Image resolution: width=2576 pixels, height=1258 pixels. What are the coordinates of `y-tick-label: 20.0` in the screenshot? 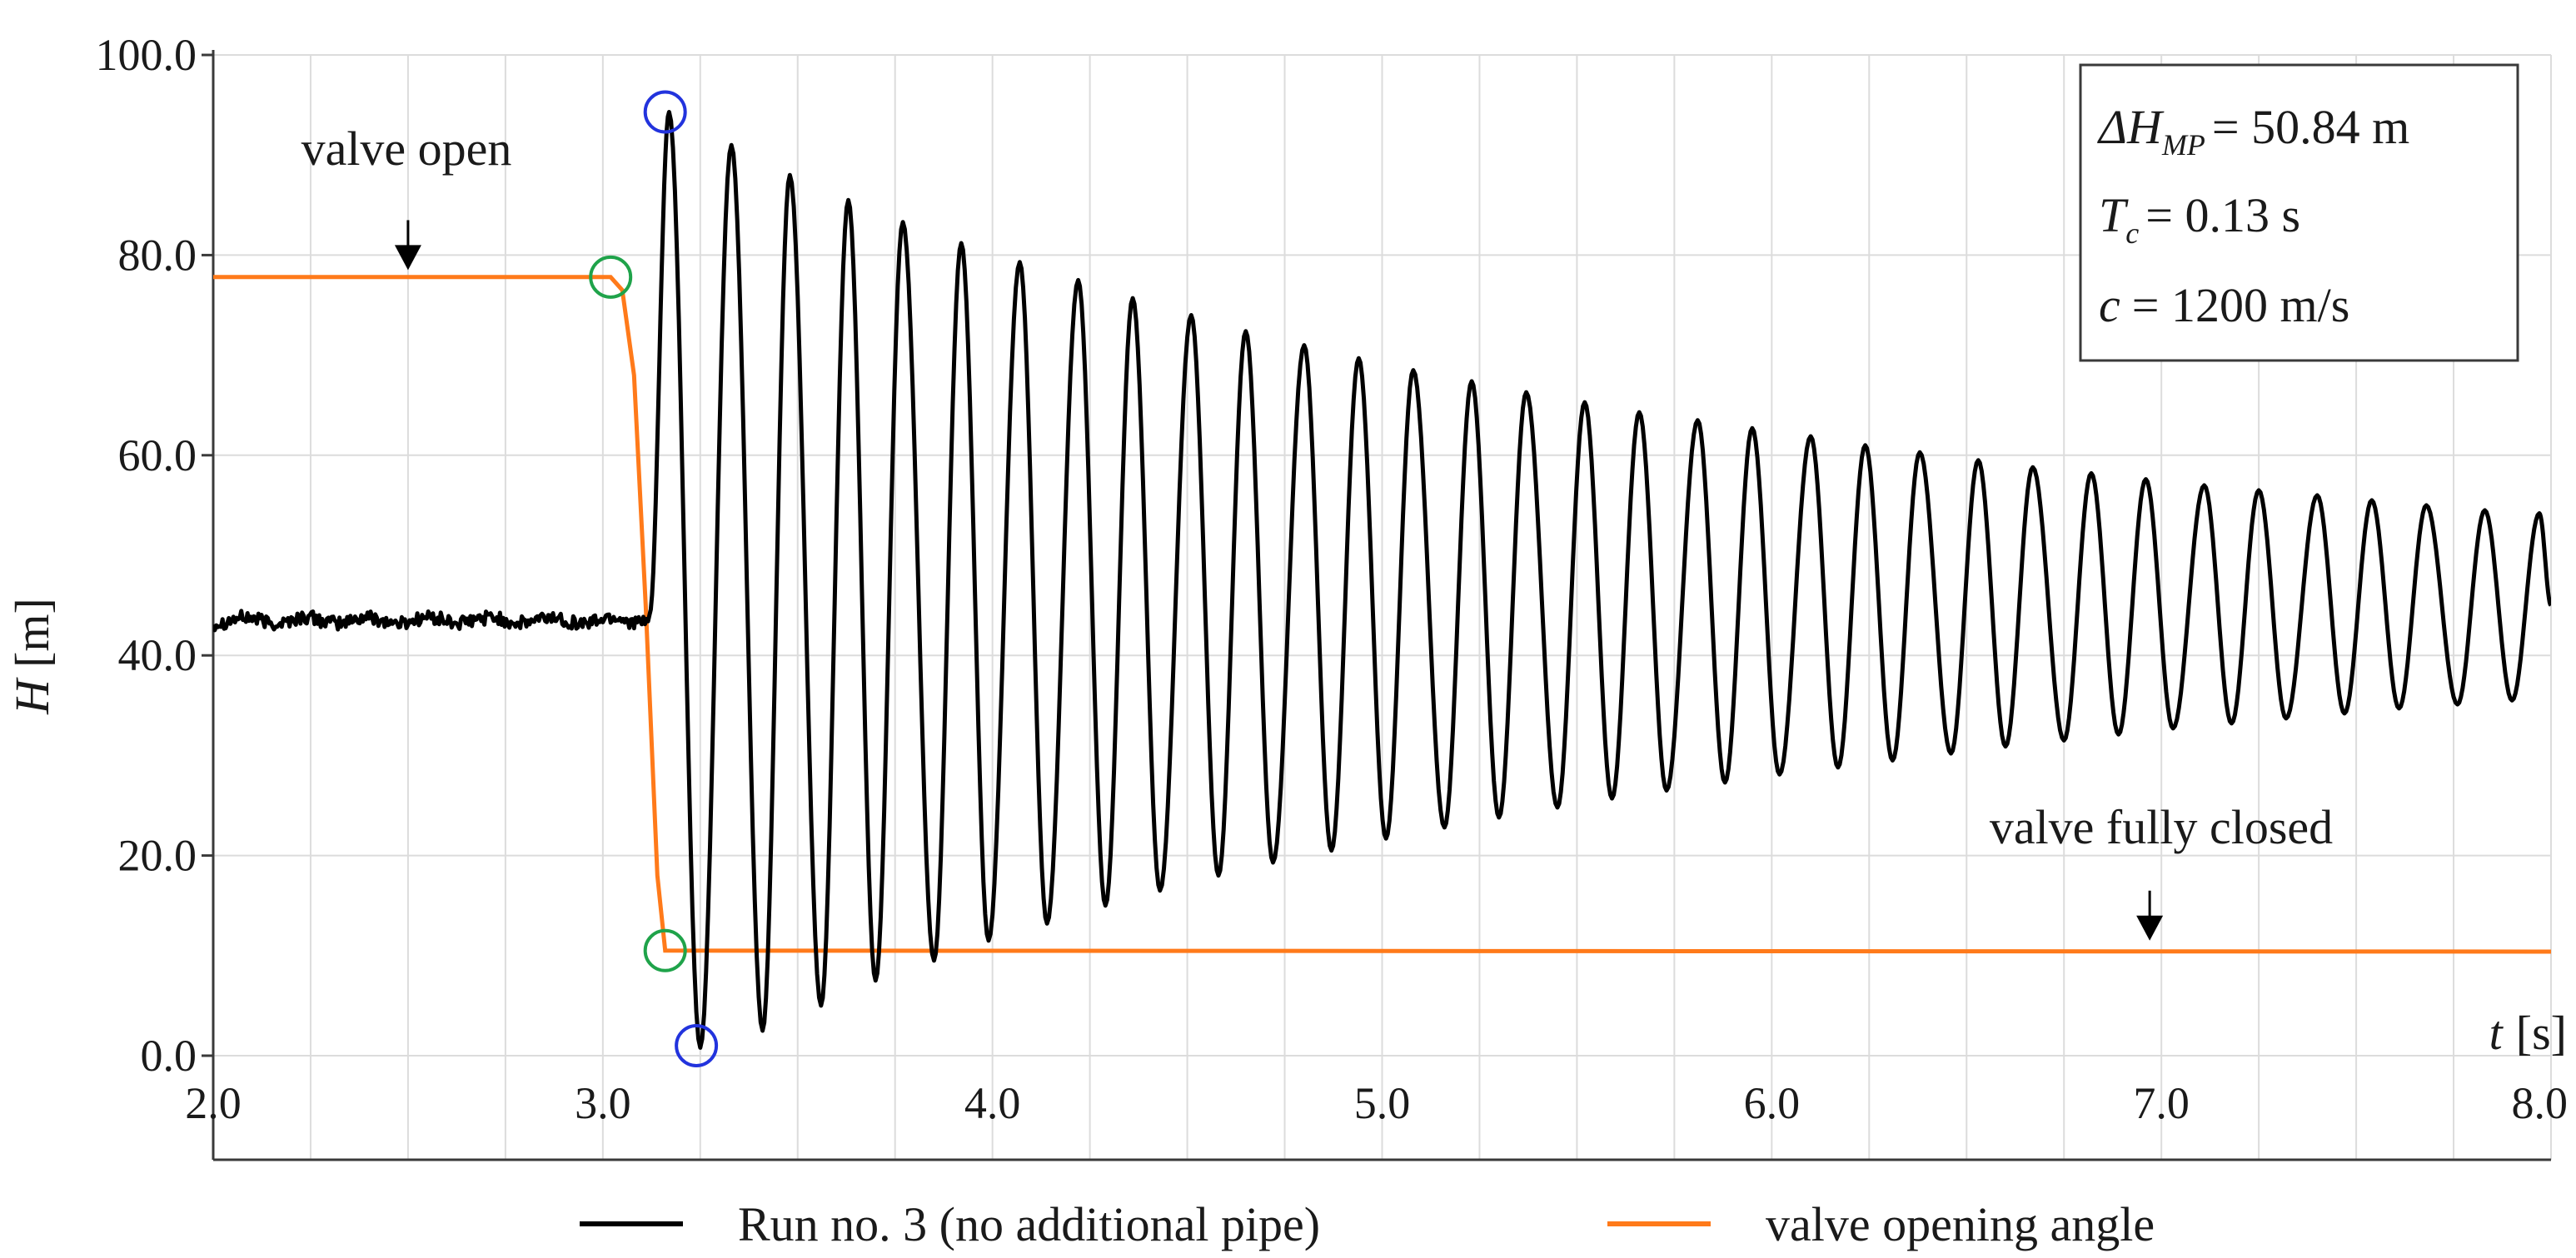 It's located at (157, 856).